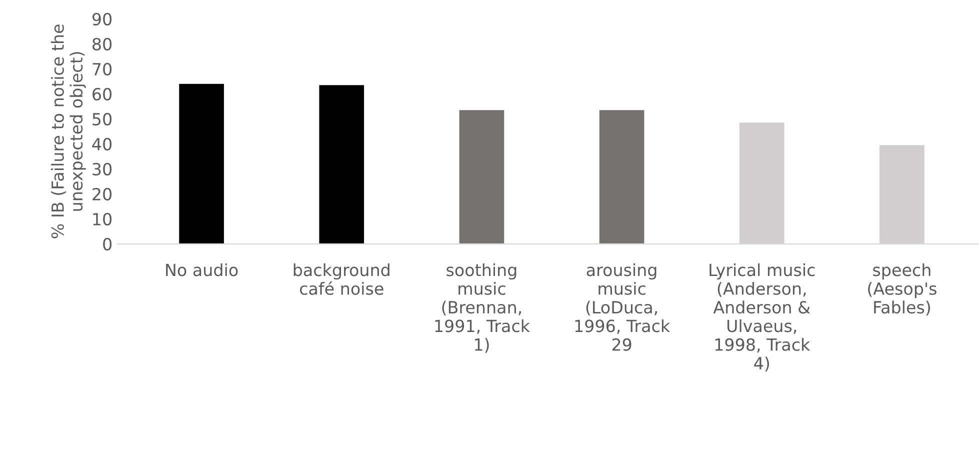  Describe the element at coordinates (68, 131) in the screenshot. I see `y-axis-title: % IB (Failure to notice the unexpected object)` at that location.